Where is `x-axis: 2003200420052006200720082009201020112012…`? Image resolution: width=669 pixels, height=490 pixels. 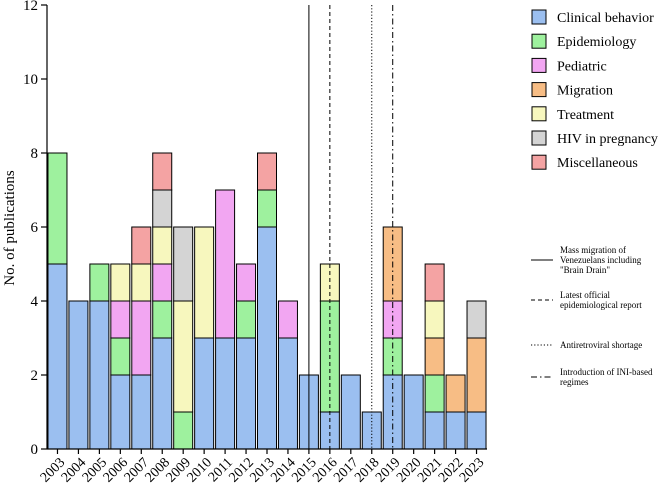 x-axis: 2003200420052006200720082009201020112012… is located at coordinates (262, 467).